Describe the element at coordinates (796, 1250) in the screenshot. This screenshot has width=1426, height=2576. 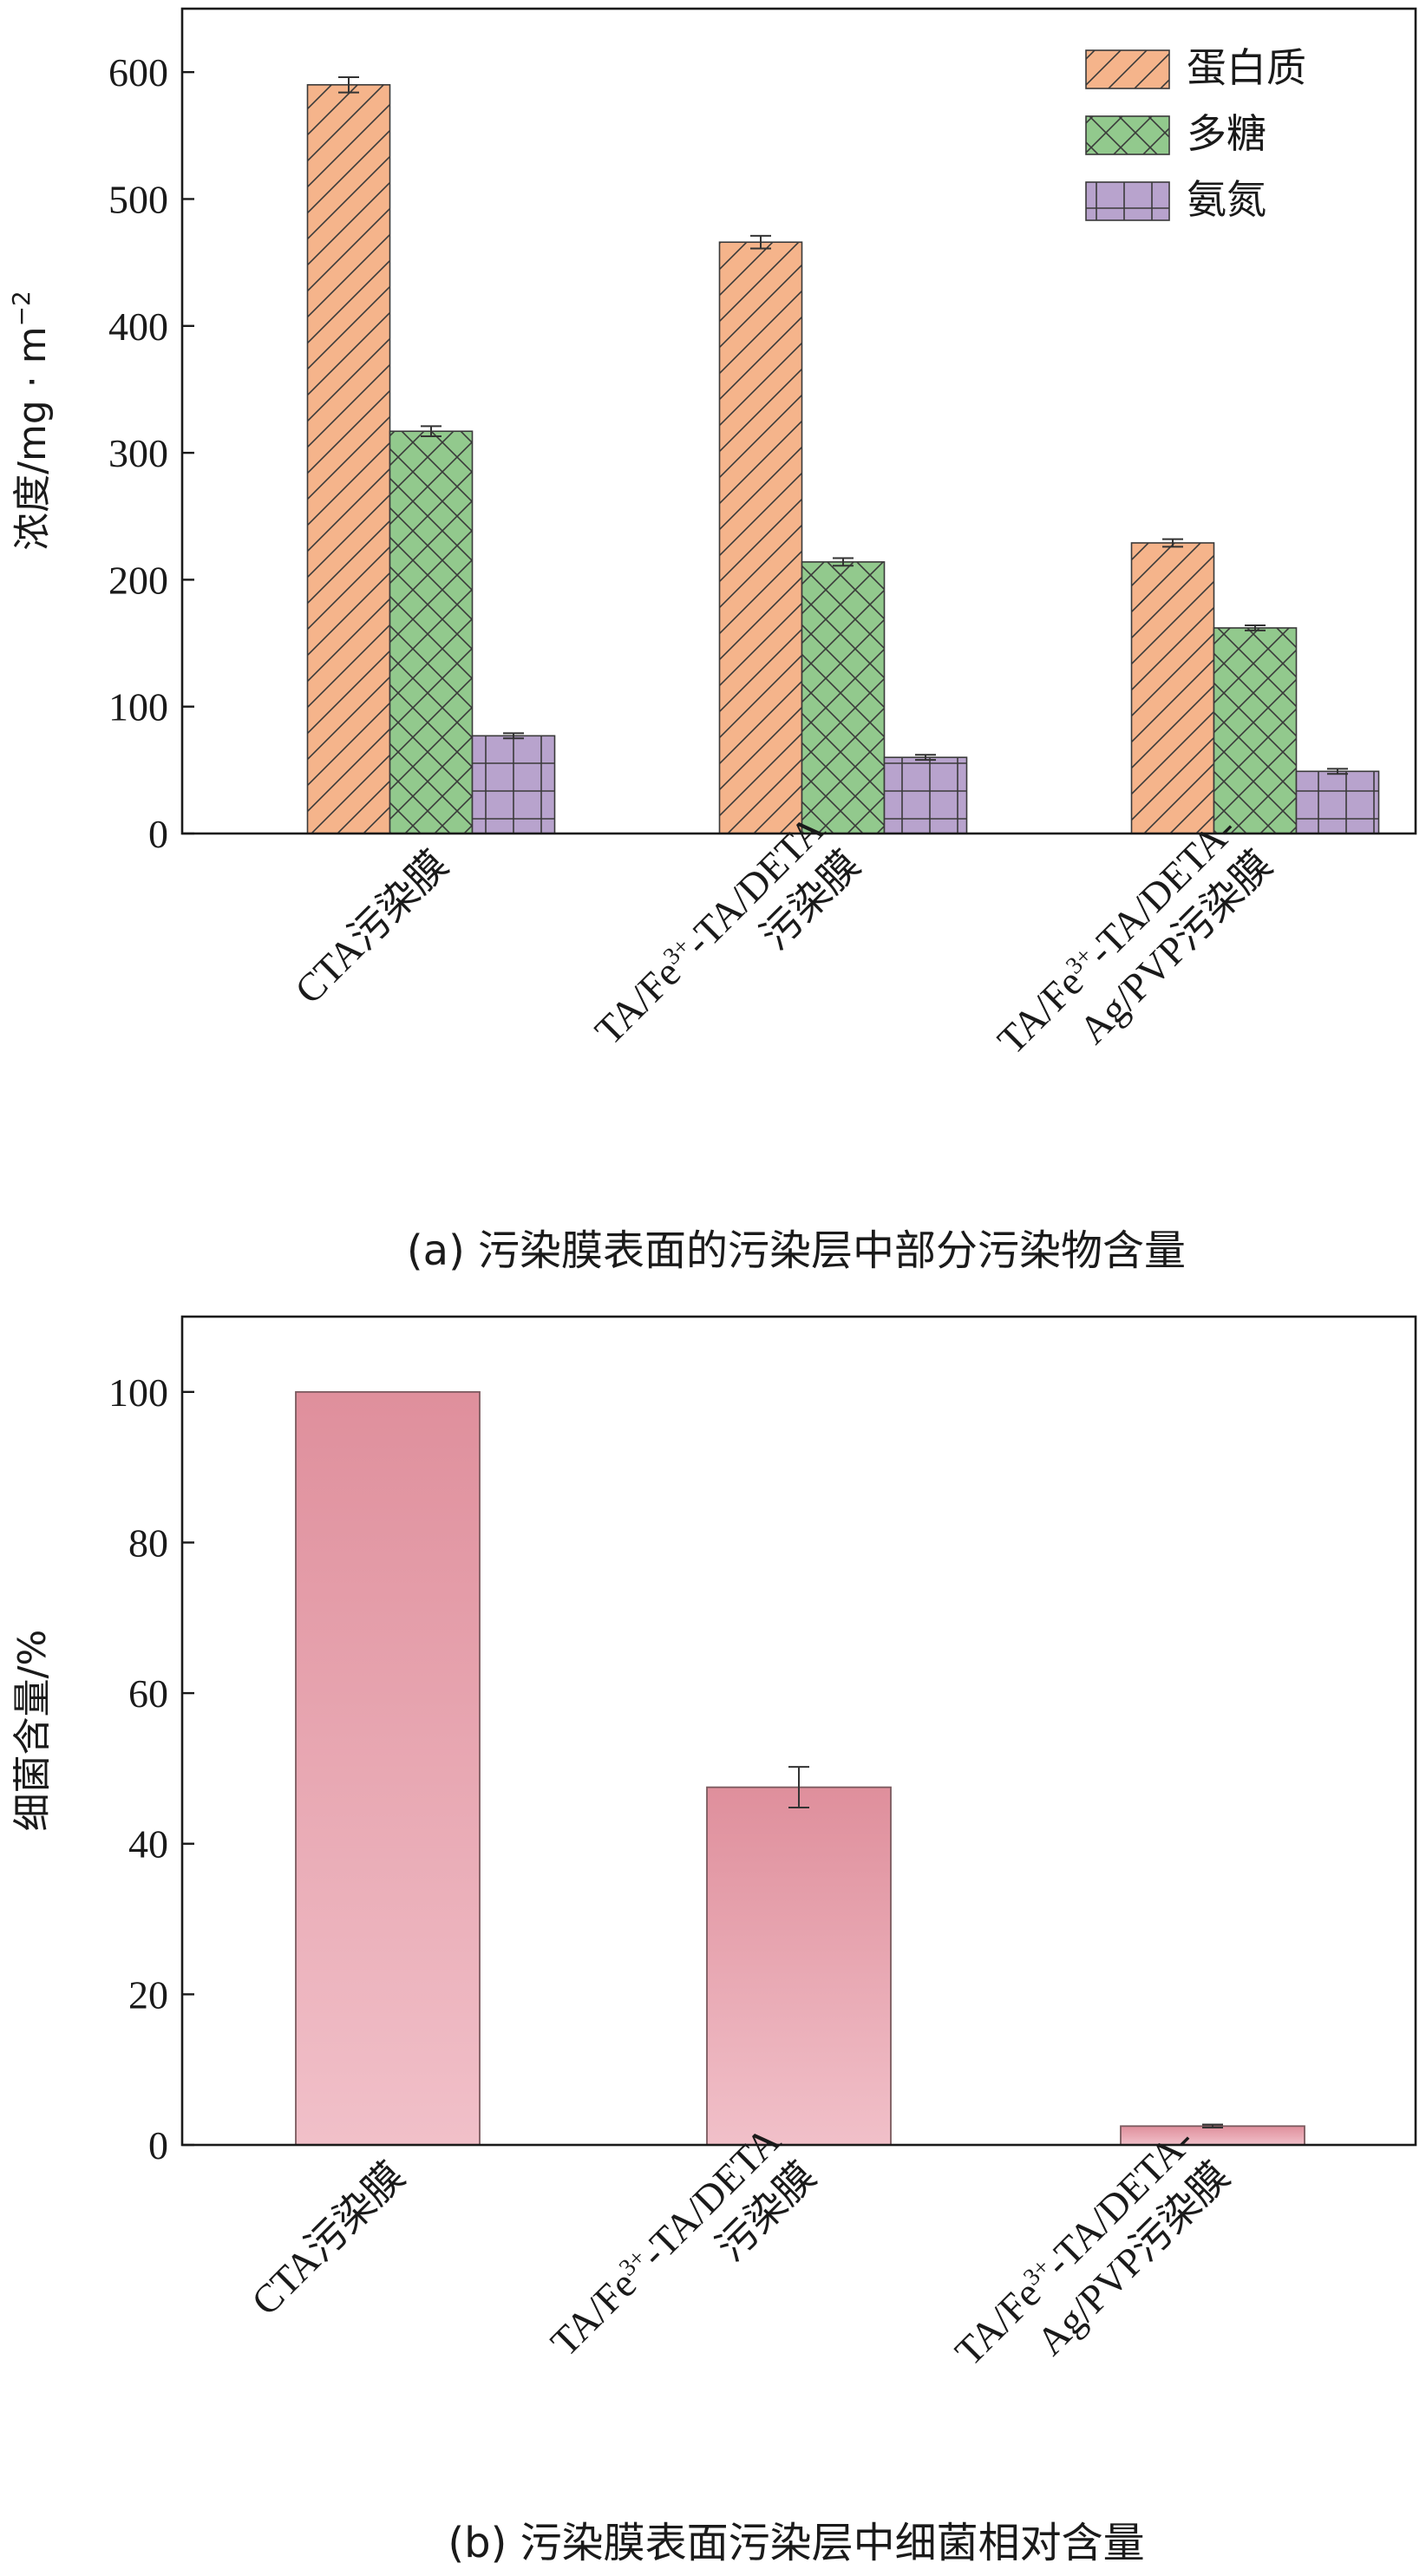
I see `chart-a-caption: (a) 污染膜表面的污染层中部分污染物含量` at that location.